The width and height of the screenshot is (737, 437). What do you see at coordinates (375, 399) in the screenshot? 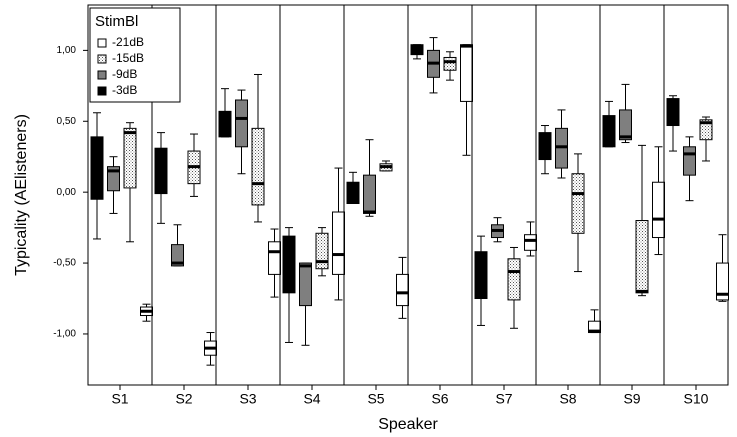
I see `x-tick-label: S5` at bounding box center [375, 399].